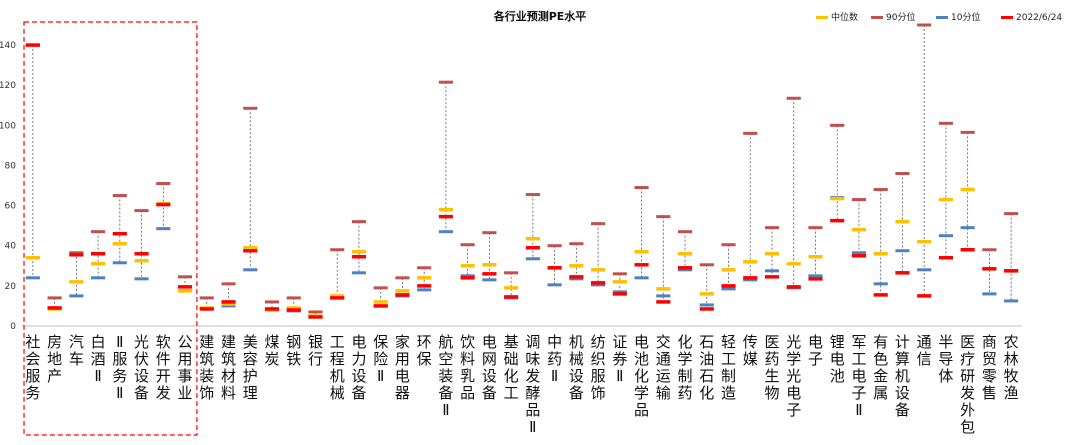  Describe the element at coordinates (815, 350) in the screenshot. I see `category-label: 电子` at that location.